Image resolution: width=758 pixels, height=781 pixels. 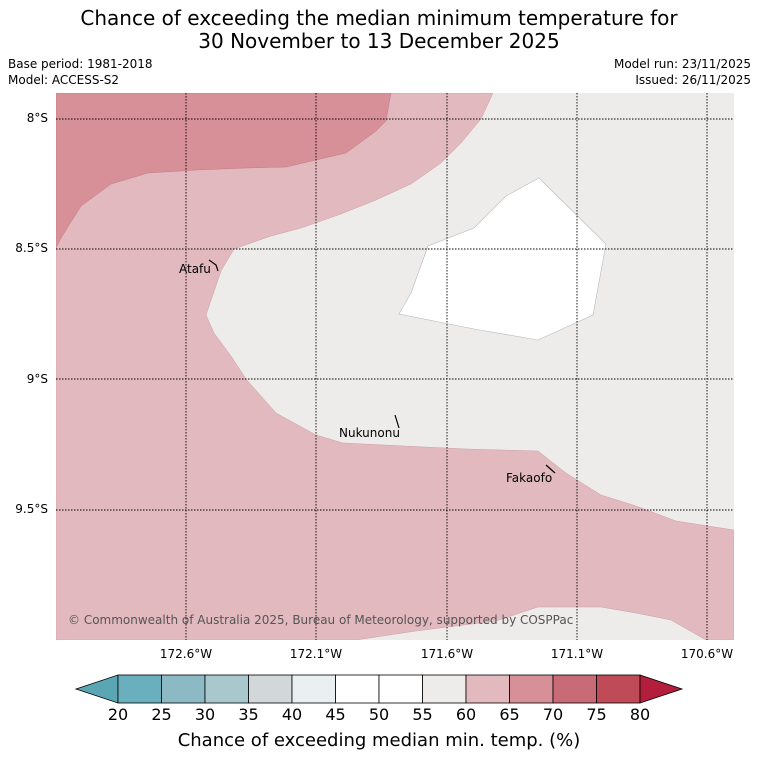 I want to click on lat-label-8s: 8°S, so click(x=37, y=118).